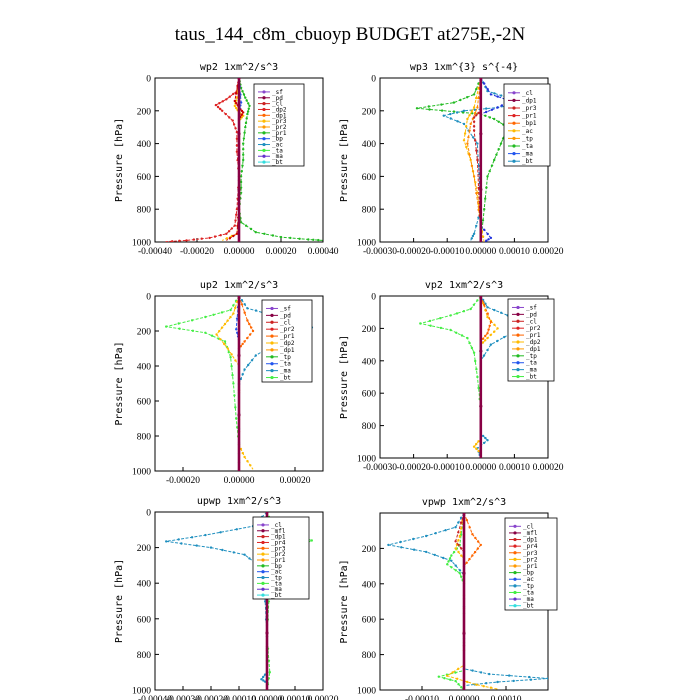 The height and width of the screenshot is (700, 700). What do you see at coordinates (528, 592) in the screenshot?
I see `legend-entry: _ta` at bounding box center [528, 592].